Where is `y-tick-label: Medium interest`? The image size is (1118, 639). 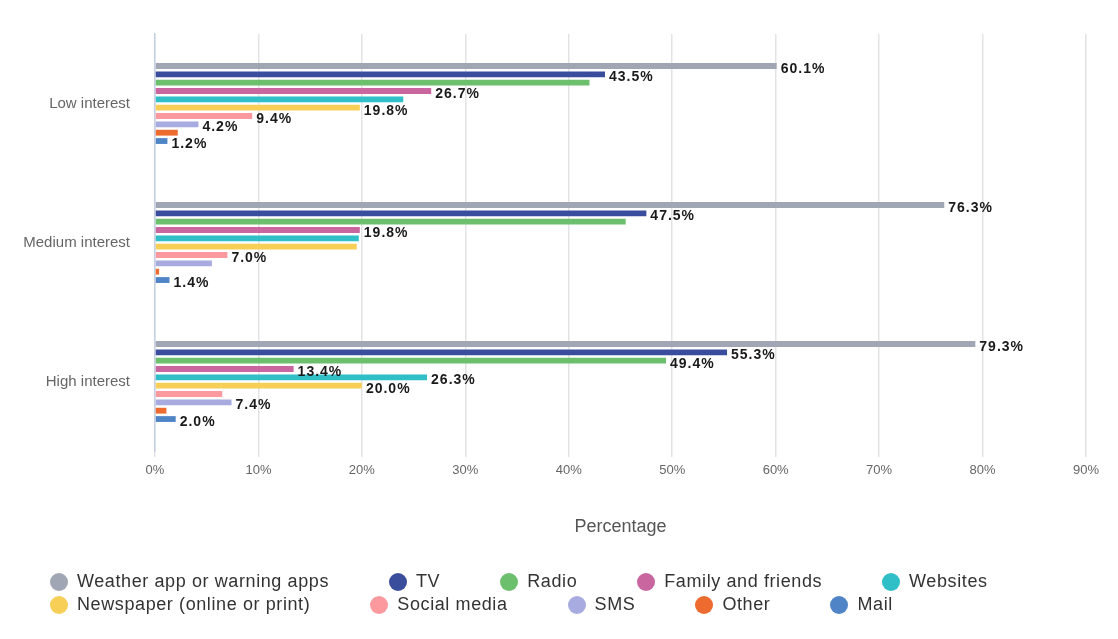
y-tick-label: Medium interest is located at coordinates (77, 241).